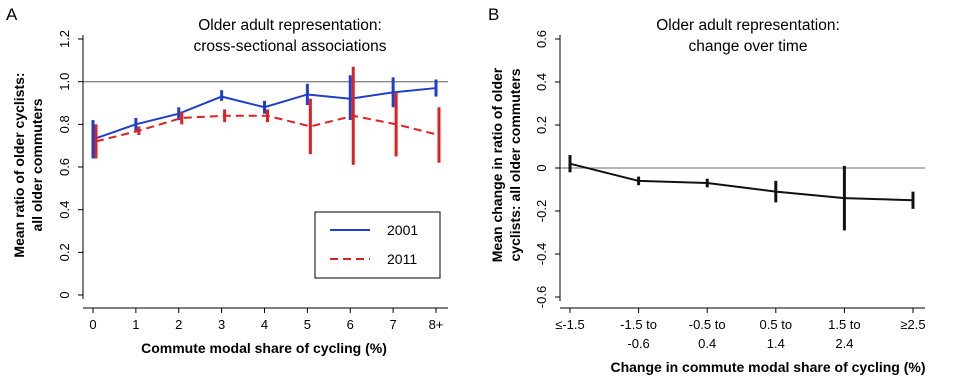 This screenshot has height=381, width=957. What do you see at coordinates (221, 324) in the screenshot?
I see `panel-a-x-tick-label: 3` at bounding box center [221, 324].